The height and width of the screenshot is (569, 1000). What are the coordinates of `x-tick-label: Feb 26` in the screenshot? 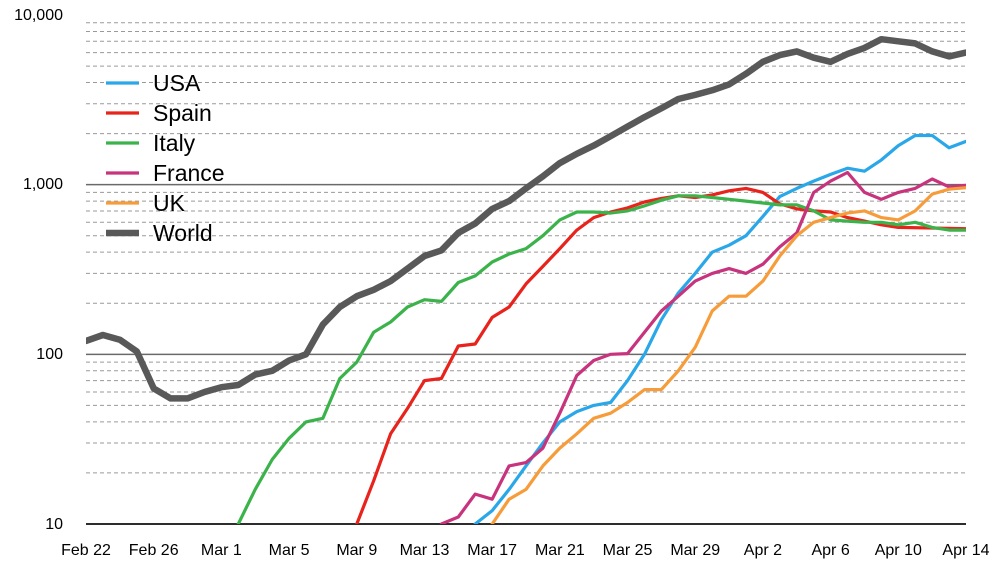 It's located at (154, 550).